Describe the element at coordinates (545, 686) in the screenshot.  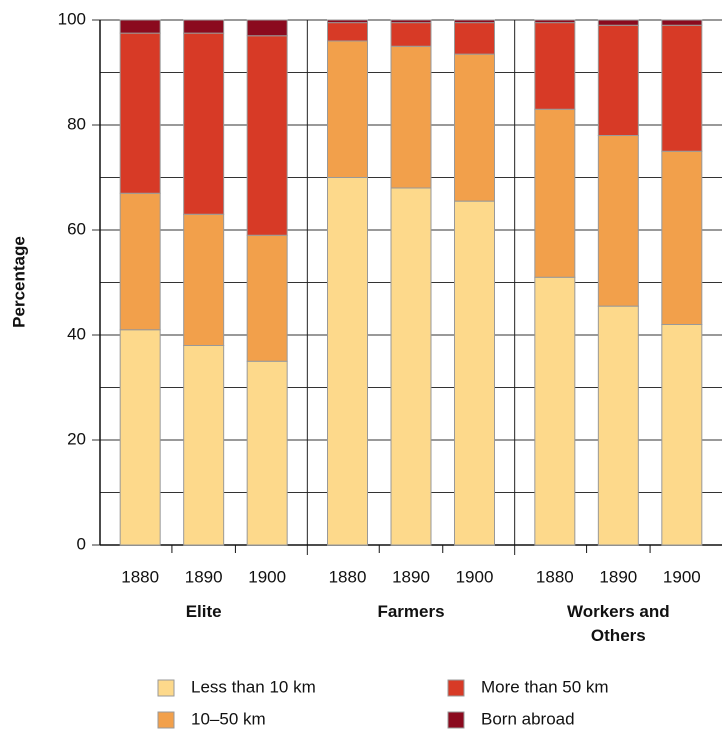
I see `legend-label: More than 50 km` at that location.